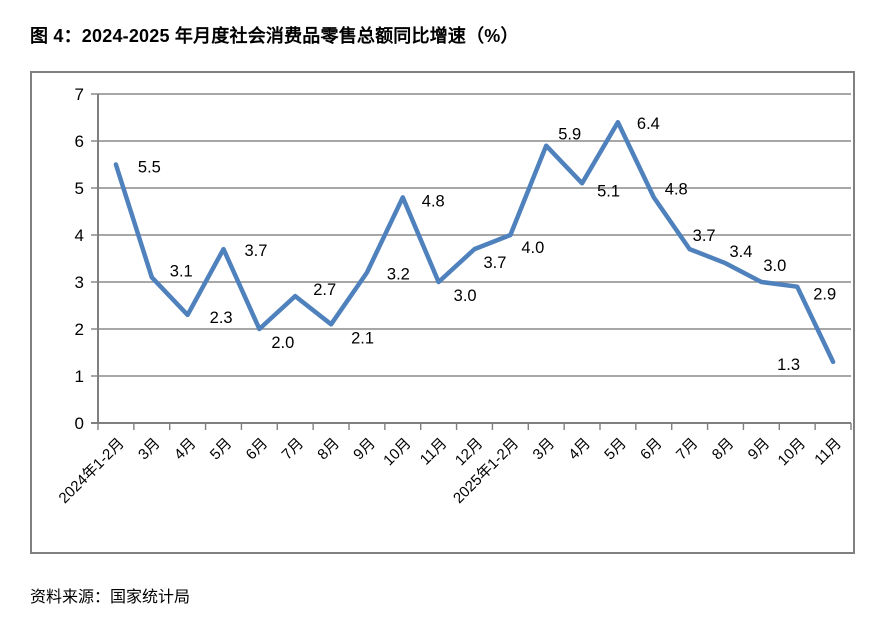 Image resolution: width=884 pixels, height=627 pixels. What do you see at coordinates (532, 248) in the screenshot?
I see `data-point-label: 4.0` at bounding box center [532, 248].